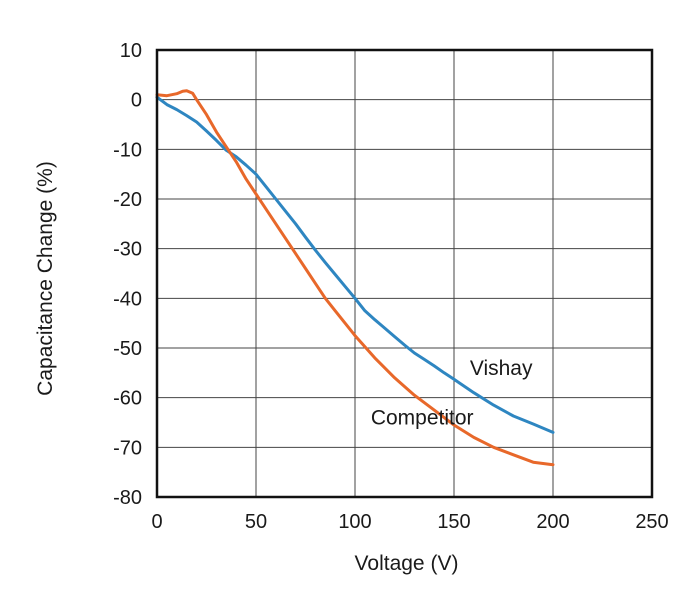  What do you see at coordinates (45, 278) in the screenshot?
I see `y-axis-title: Capacitance Change (%)` at bounding box center [45, 278].